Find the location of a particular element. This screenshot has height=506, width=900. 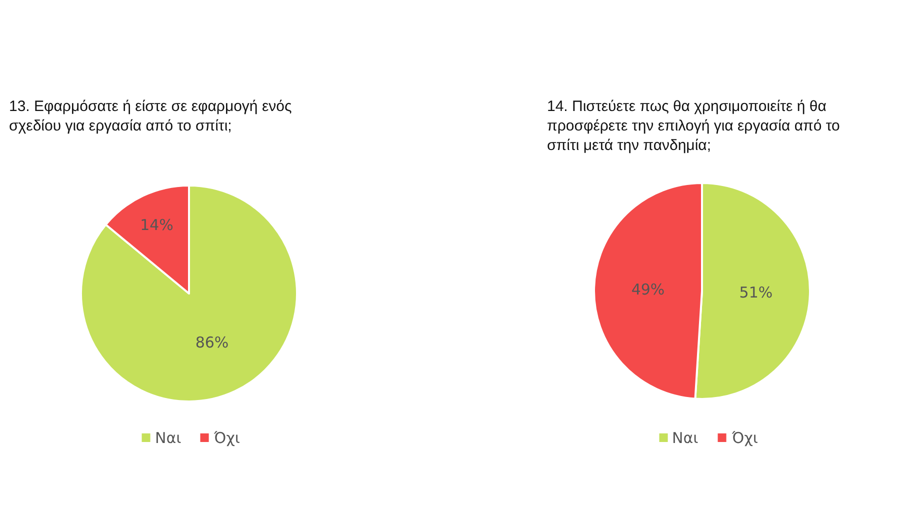

chart-title: 13. Εφαρμόσατε ή είστε σε εφαρμογή ενός σχεδίου για εργασία από το σπίτι; is located at coordinates (150, 116).